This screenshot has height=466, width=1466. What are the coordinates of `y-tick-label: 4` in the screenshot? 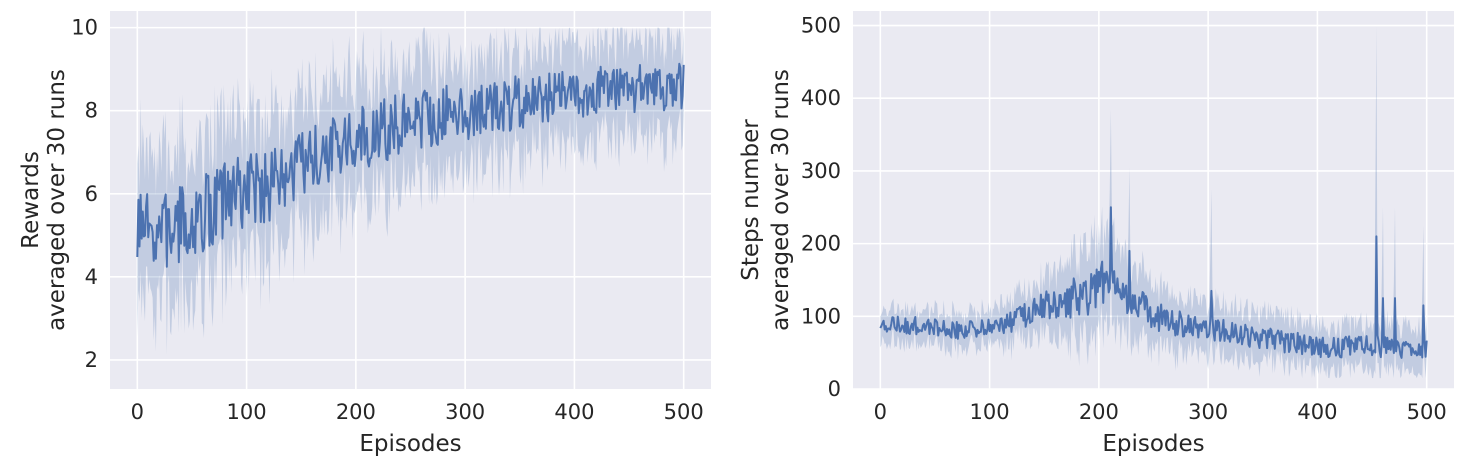 It's located at (91, 277).